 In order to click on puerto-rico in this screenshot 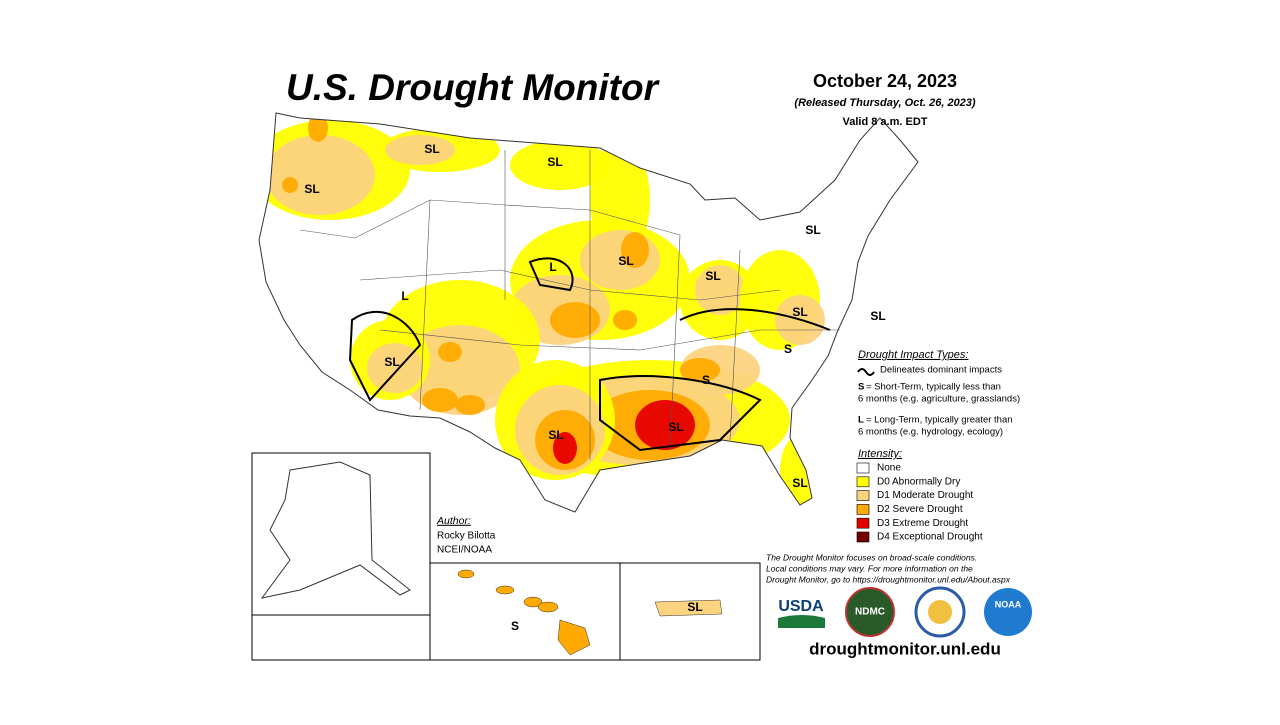, I will do `click(688, 608)`.